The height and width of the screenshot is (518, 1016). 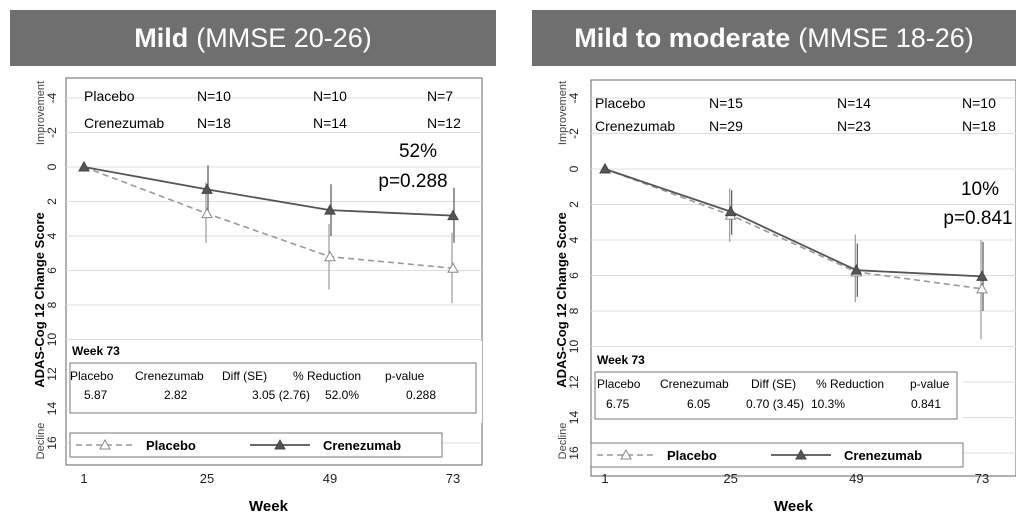 I want to click on table-value-cell: 10.3%, so click(x=828, y=404).